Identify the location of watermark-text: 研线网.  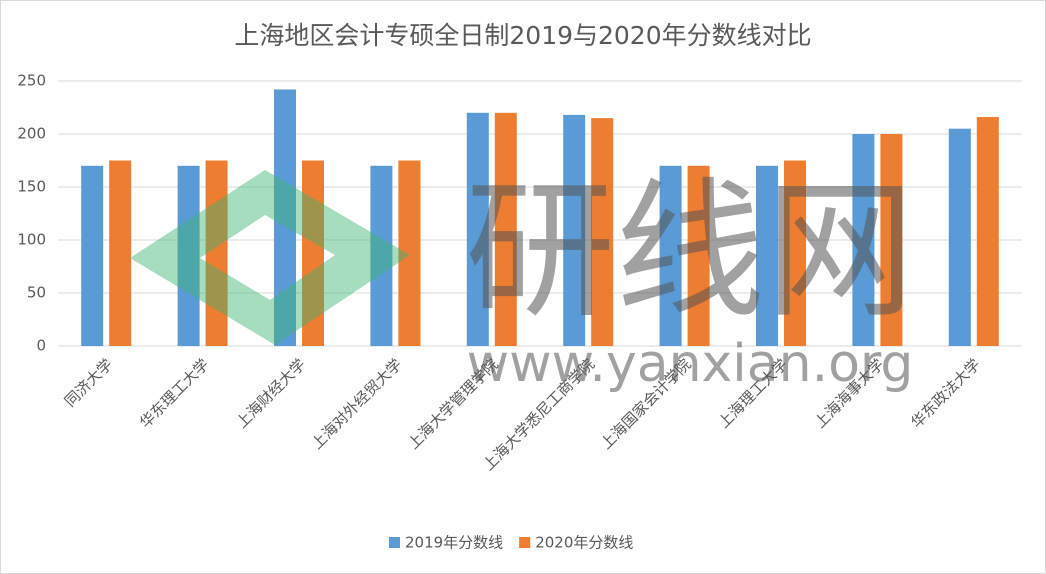
(690, 252).